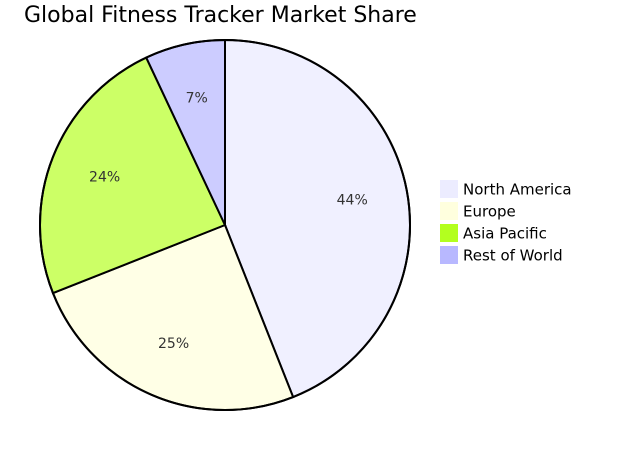 This screenshot has height=450, width=621. What do you see at coordinates (197, 99) in the screenshot?
I see `slice-label-rest-of-world: 7%` at bounding box center [197, 99].